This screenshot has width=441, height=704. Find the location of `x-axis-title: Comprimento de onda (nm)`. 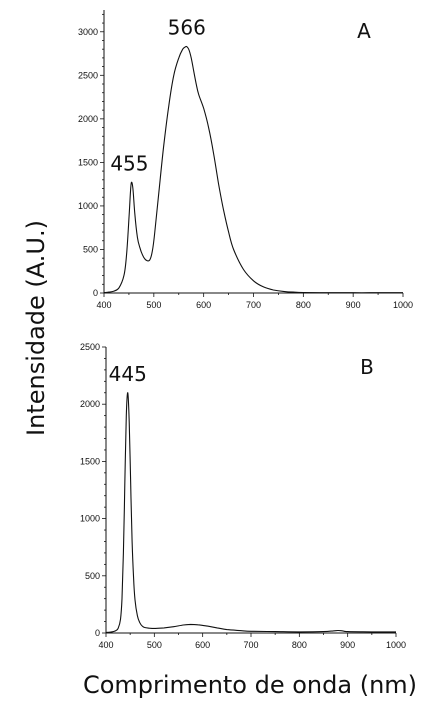

x-axis-title: Comprimento de onda (nm) is located at coordinates (250, 685).